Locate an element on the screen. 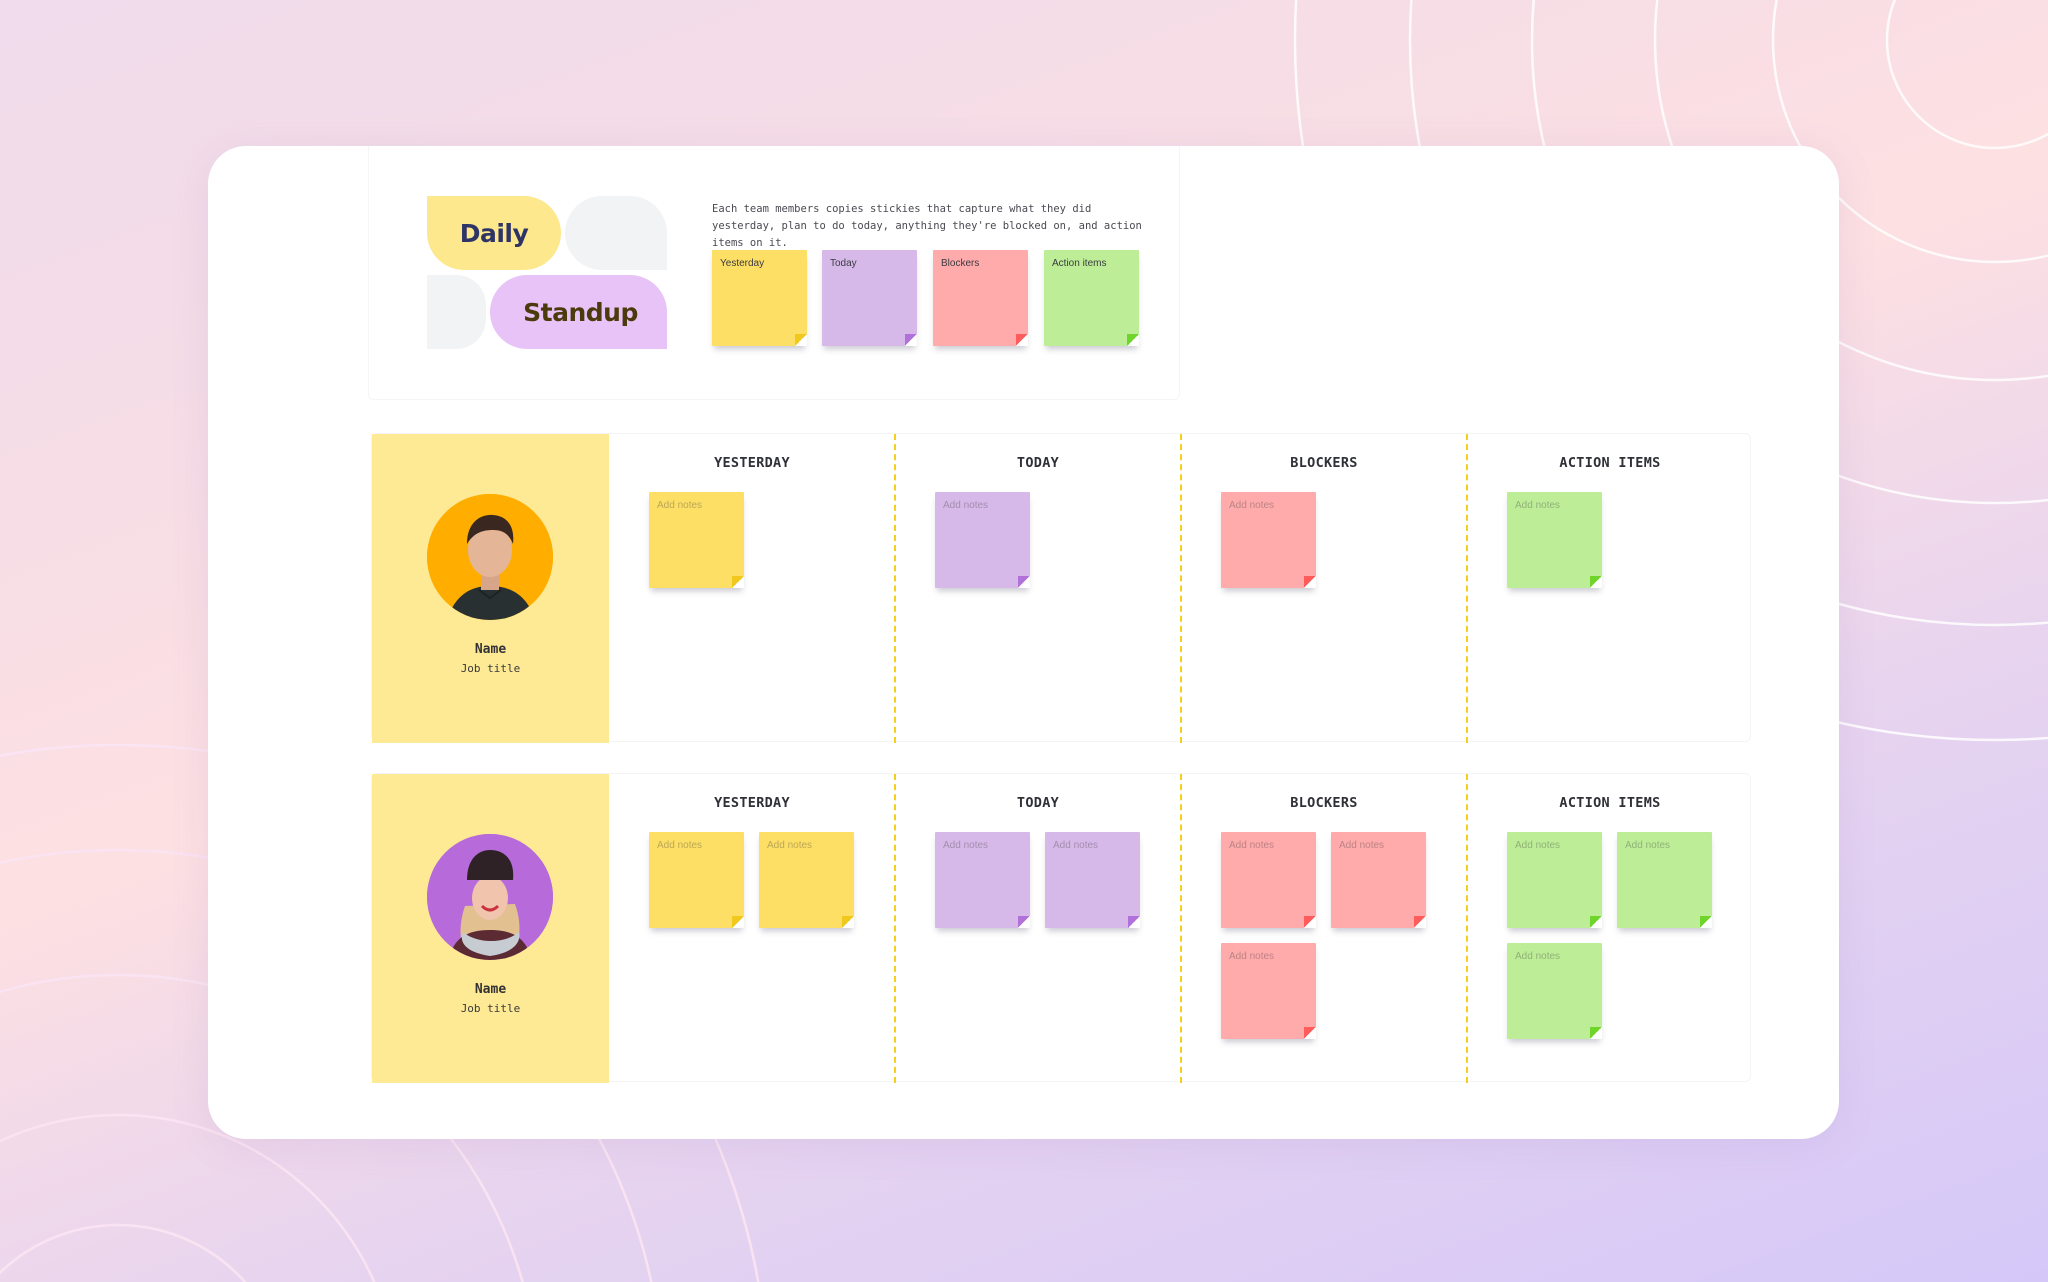 The image size is (2048, 1282). column-blockers: BLOCKERS Add notes is located at coordinates (1323, 588).